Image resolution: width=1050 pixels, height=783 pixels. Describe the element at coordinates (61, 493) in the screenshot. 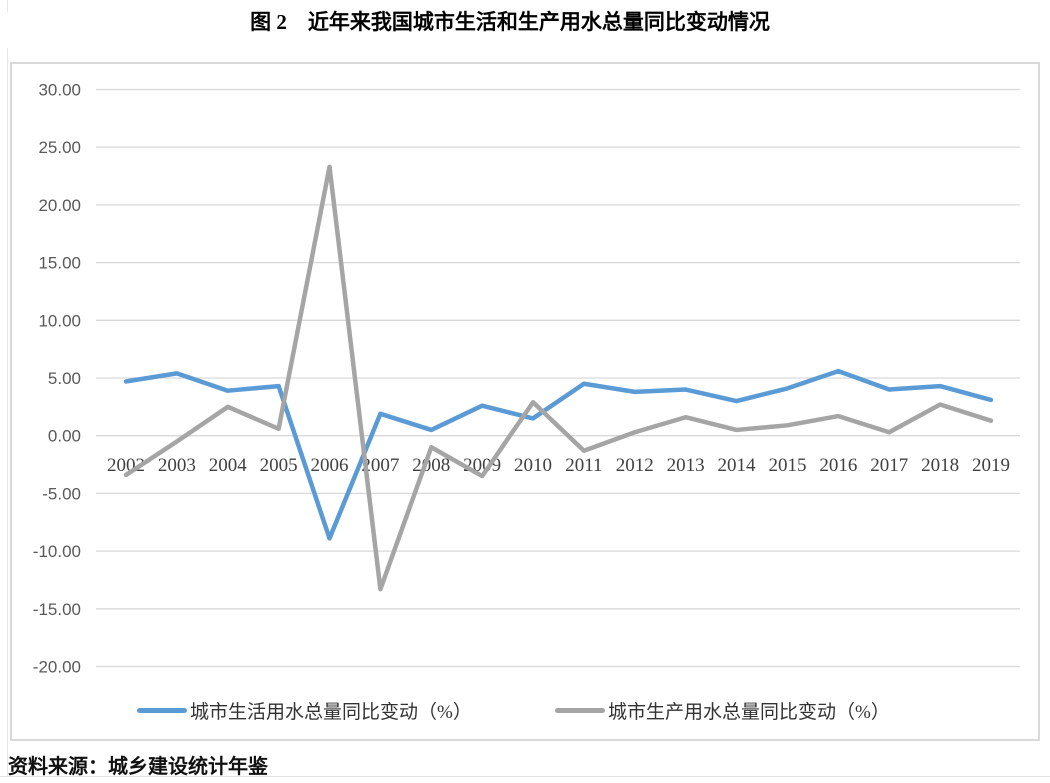

I see `svg-text: -5.00` at that location.